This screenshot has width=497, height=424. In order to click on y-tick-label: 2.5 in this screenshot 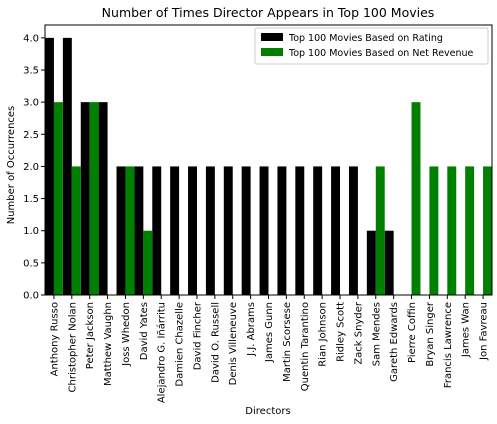, I will do `click(31, 135)`.